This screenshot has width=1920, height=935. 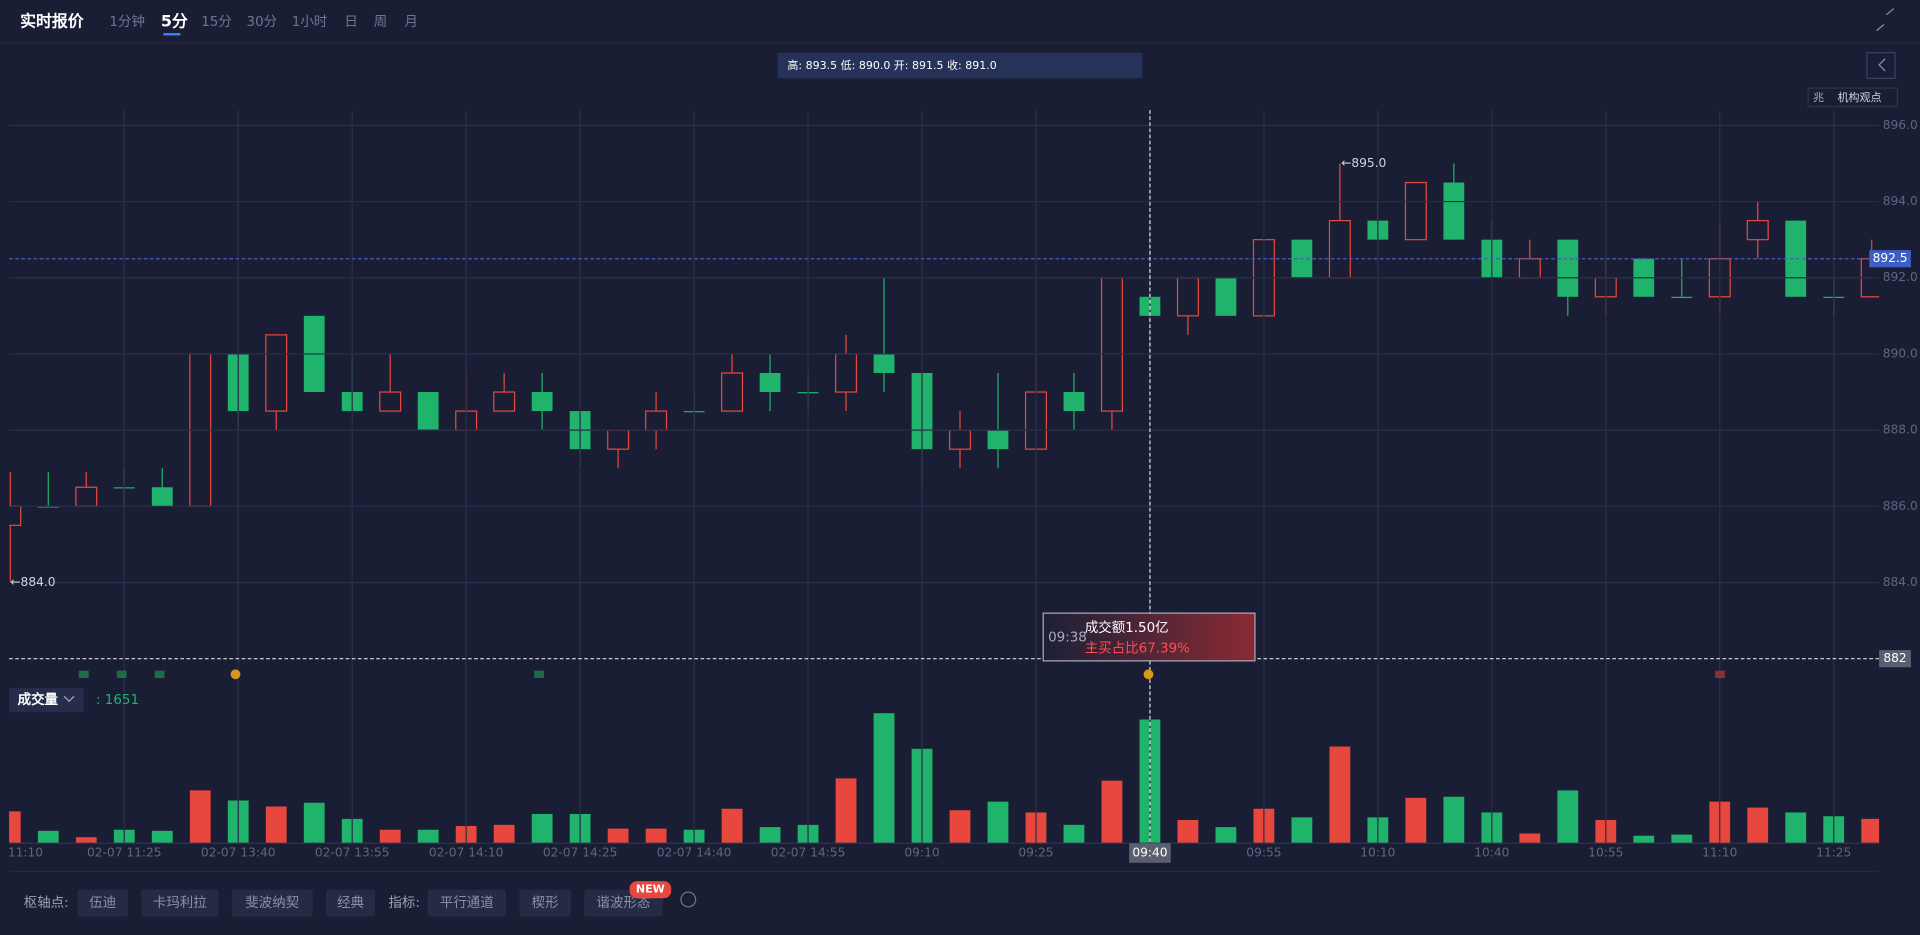 I want to click on y-tick-label: 886.0, so click(x=1900, y=506).